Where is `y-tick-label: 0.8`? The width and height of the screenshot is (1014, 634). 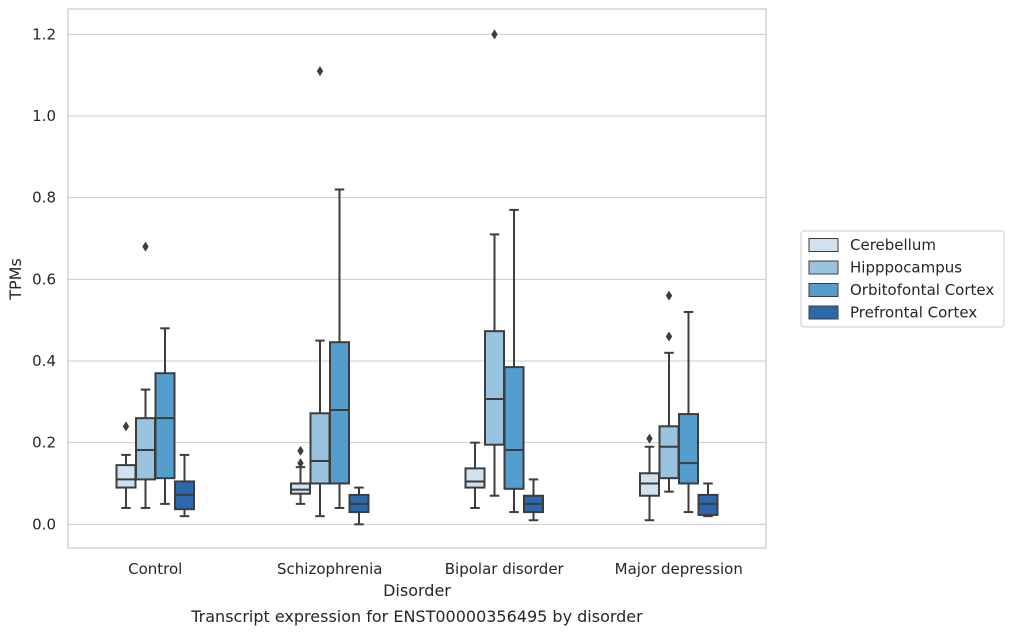 y-tick-label: 0.8 is located at coordinates (44, 198).